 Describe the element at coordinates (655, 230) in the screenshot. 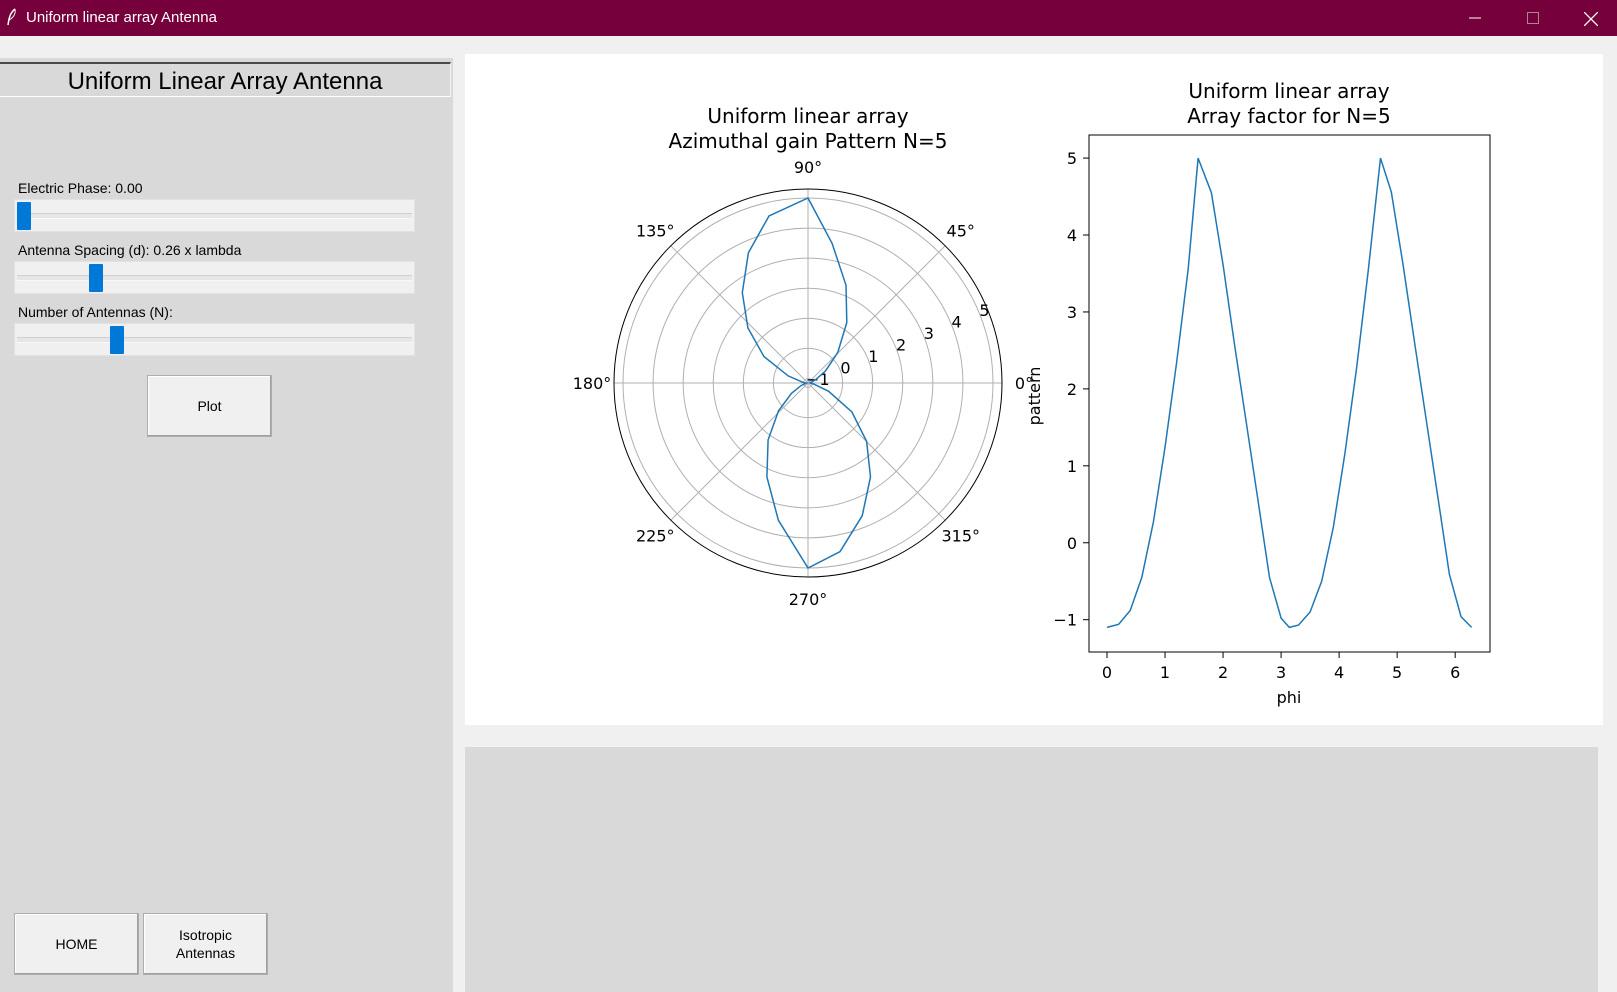

I see `angle-tick-label: 135°` at that location.